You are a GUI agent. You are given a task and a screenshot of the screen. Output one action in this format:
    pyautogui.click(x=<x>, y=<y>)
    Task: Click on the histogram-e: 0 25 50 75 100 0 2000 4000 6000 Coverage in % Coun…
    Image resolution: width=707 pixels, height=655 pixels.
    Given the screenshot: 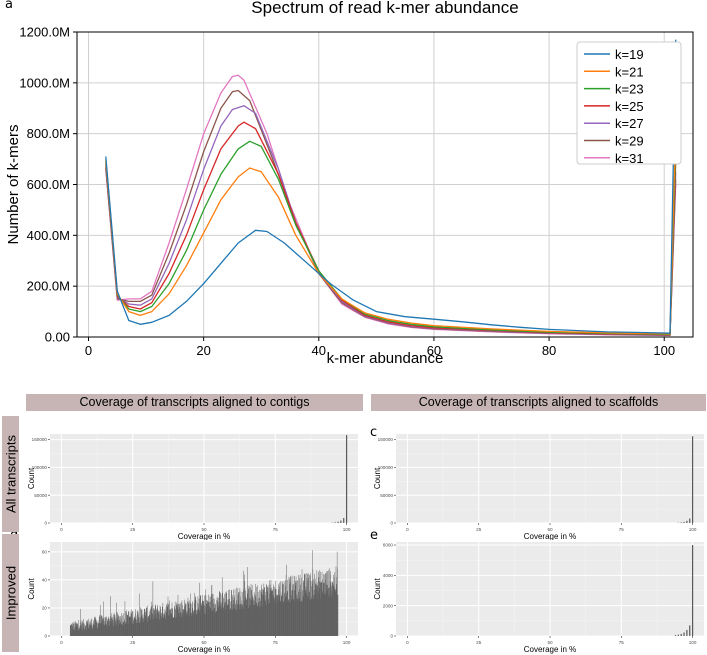 What is the action you would take?
    pyautogui.click(x=538, y=598)
    